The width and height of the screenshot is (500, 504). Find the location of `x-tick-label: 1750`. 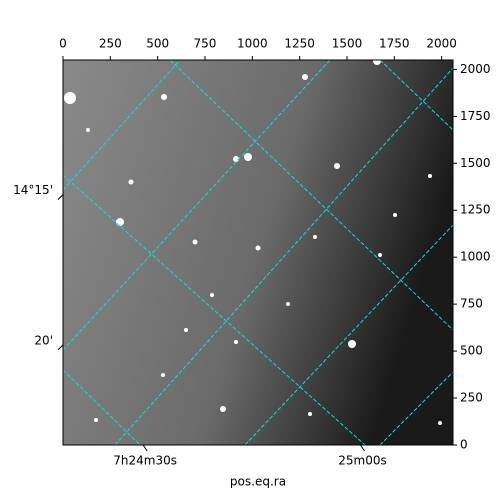

x-tick-label: 1750 is located at coordinates (394, 44).